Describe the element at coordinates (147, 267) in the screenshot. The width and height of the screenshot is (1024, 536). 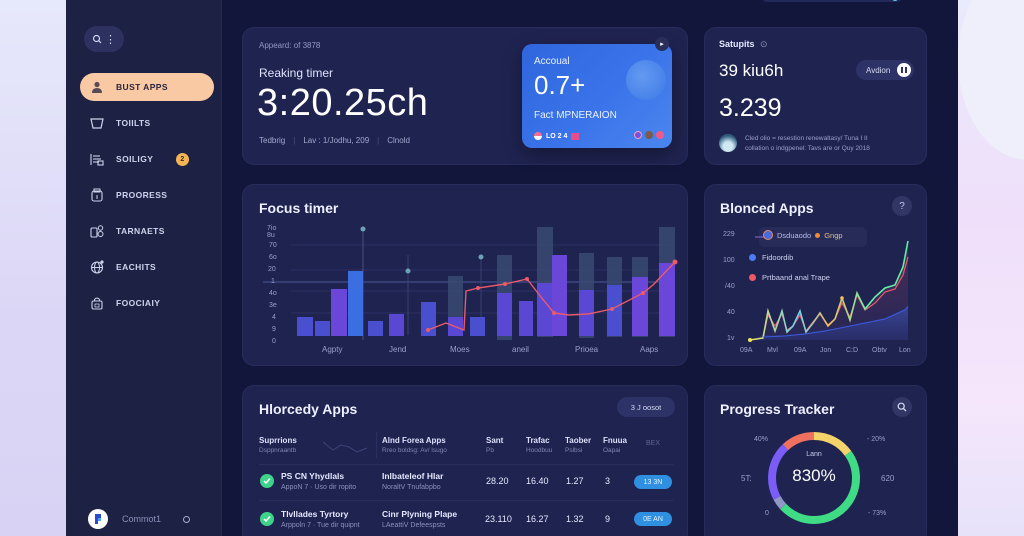
I see `sidebar-item-eachits: EACHITS` at that location.